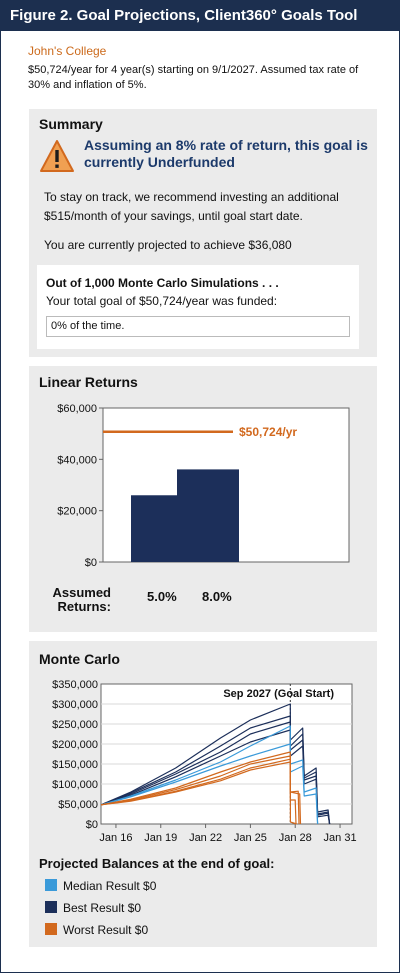  I want to click on legend-median-label: Median Result $0, so click(110, 886).